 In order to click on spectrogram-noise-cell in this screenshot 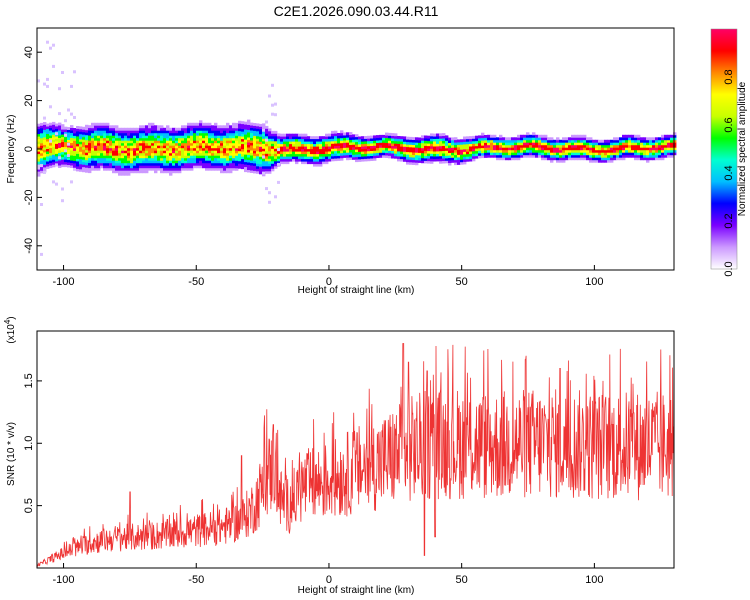, I will do `click(275, 104)`.